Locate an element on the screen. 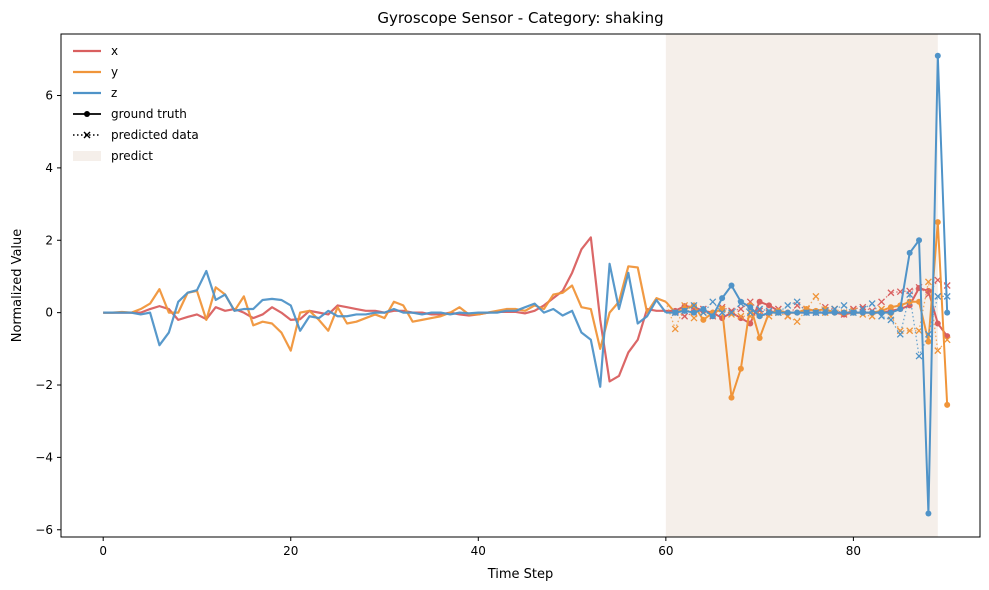 The width and height of the screenshot is (989, 590). y-tick-label: 6 is located at coordinates (49, 96).